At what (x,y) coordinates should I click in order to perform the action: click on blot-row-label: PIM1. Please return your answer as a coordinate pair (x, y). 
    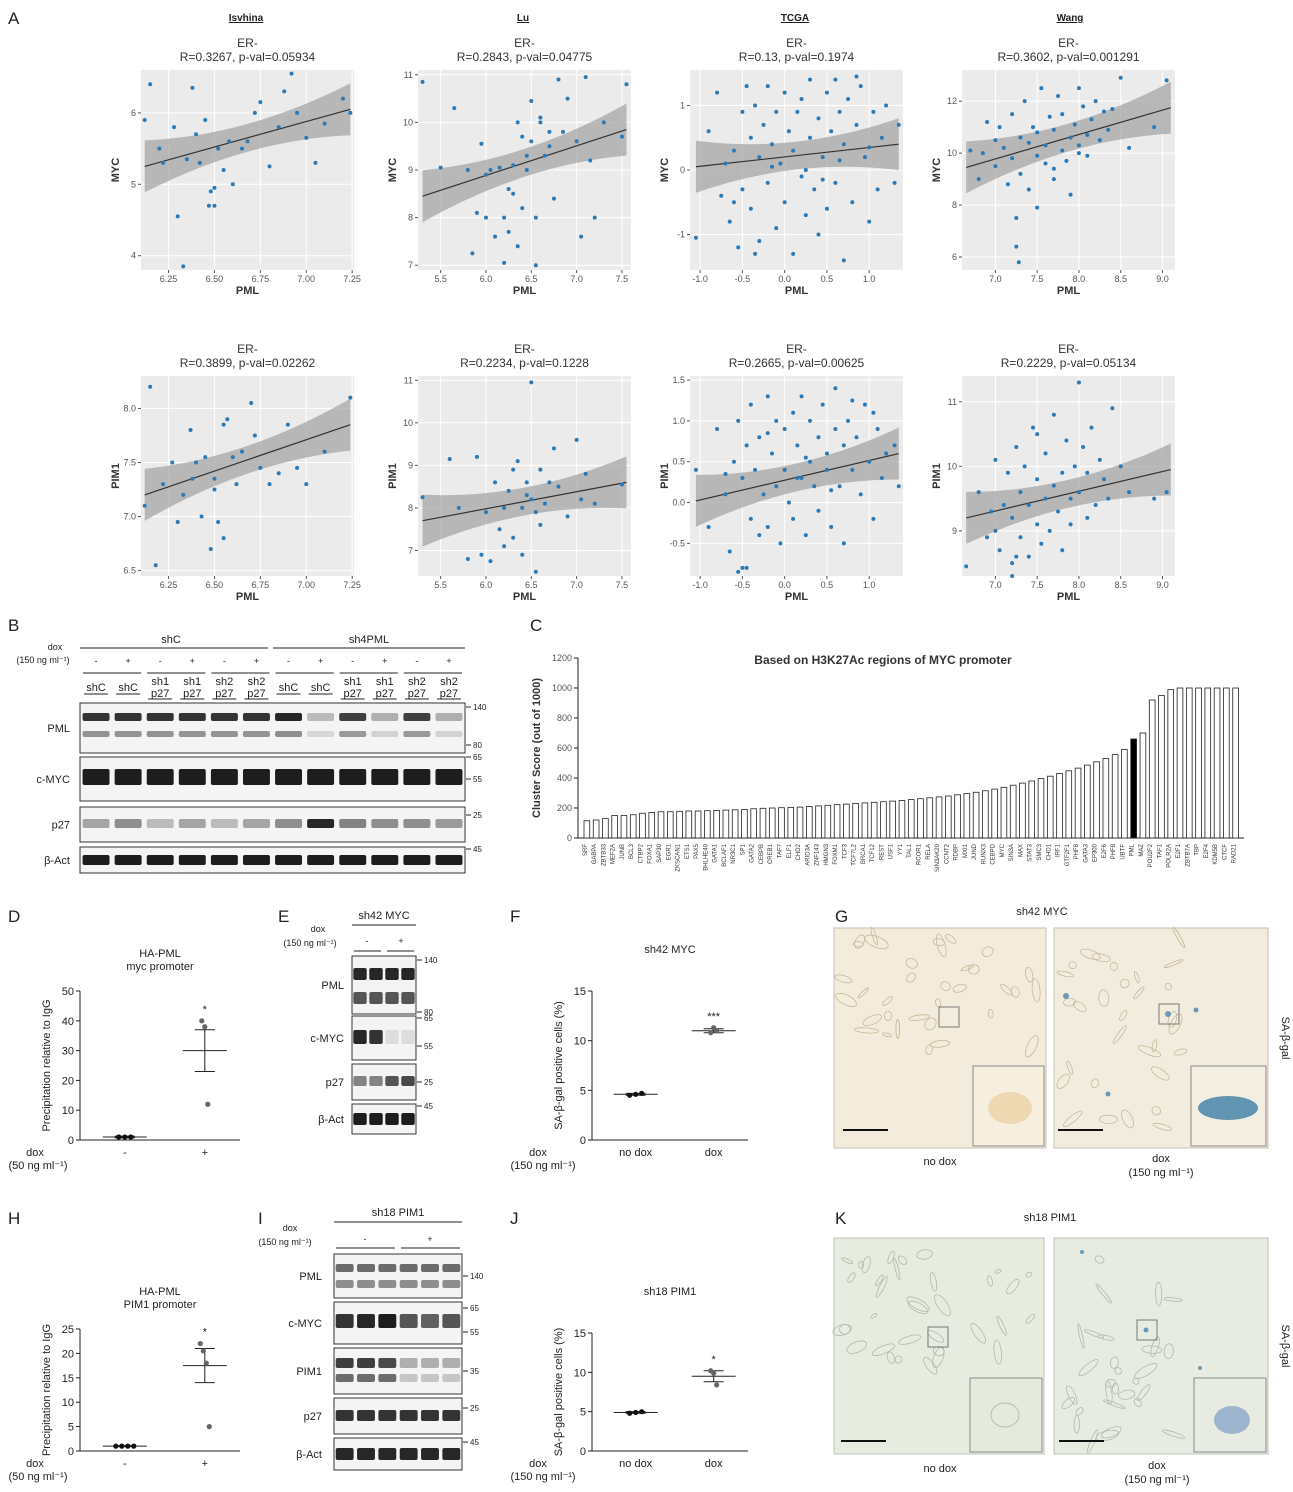
    Looking at the image, I should click on (309, 1372).